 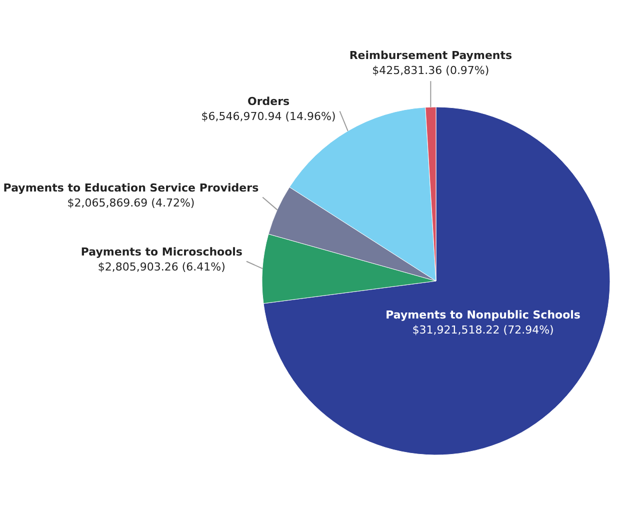 What do you see at coordinates (431, 71) in the screenshot?
I see `data-label: $425,831.36 (0.97%)` at bounding box center [431, 71].